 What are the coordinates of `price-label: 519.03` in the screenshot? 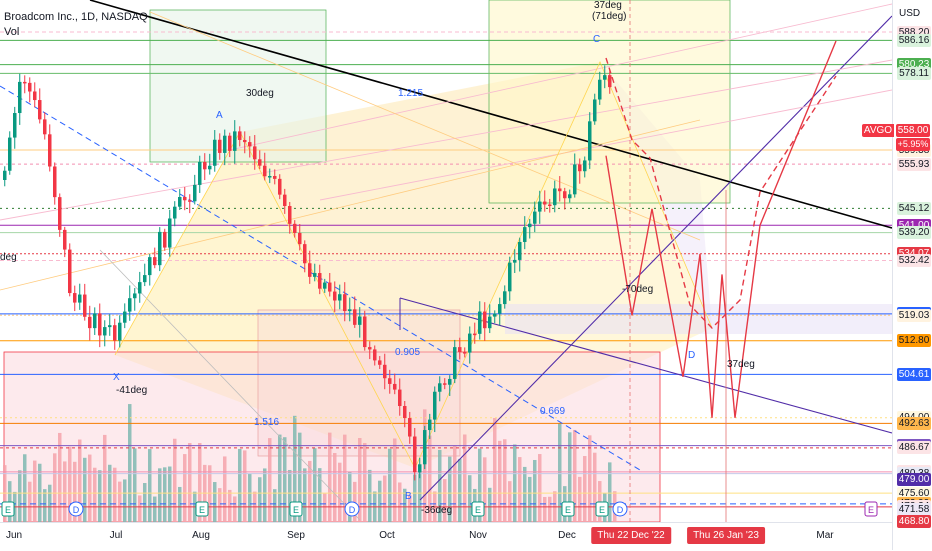 It's located at (914, 315).